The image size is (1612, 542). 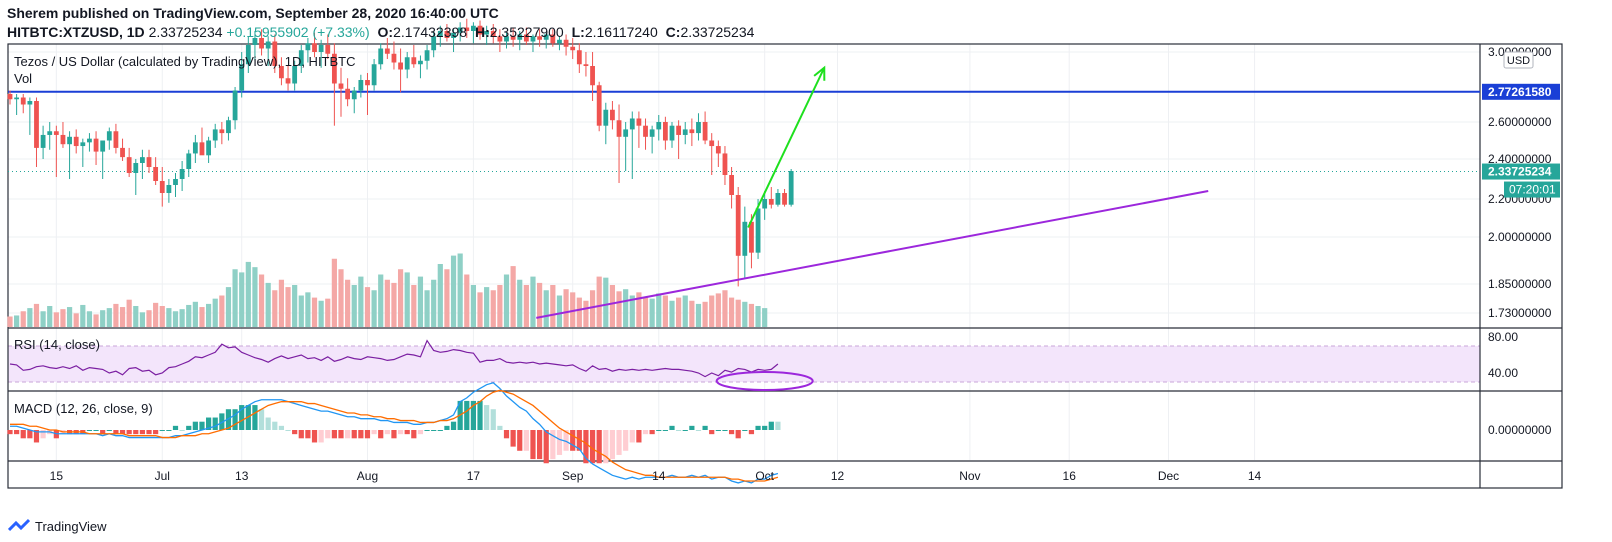 What do you see at coordinates (430, 32) in the screenshot?
I see `open-value: 2.17432398` at bounding box center [430, 32].